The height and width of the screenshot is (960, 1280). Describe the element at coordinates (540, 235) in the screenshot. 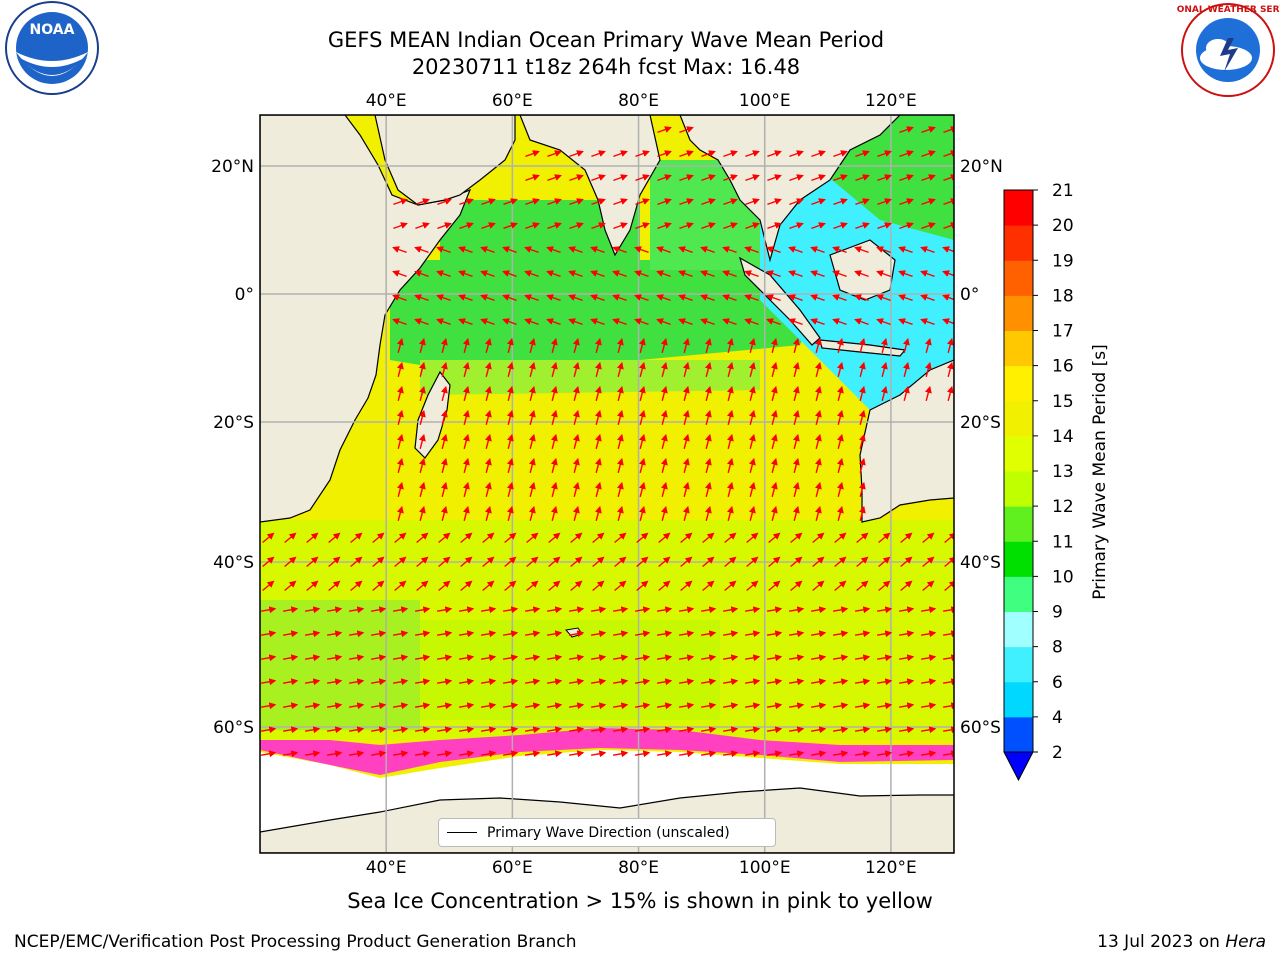

I see `arabian-sea-green` at that location.